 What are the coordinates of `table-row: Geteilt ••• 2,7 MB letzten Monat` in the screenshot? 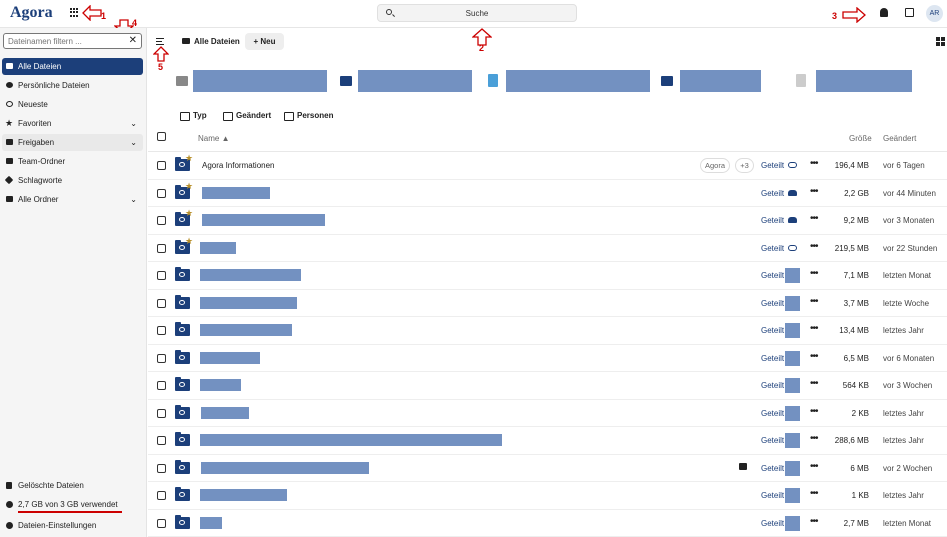 It's located at (547, 523).